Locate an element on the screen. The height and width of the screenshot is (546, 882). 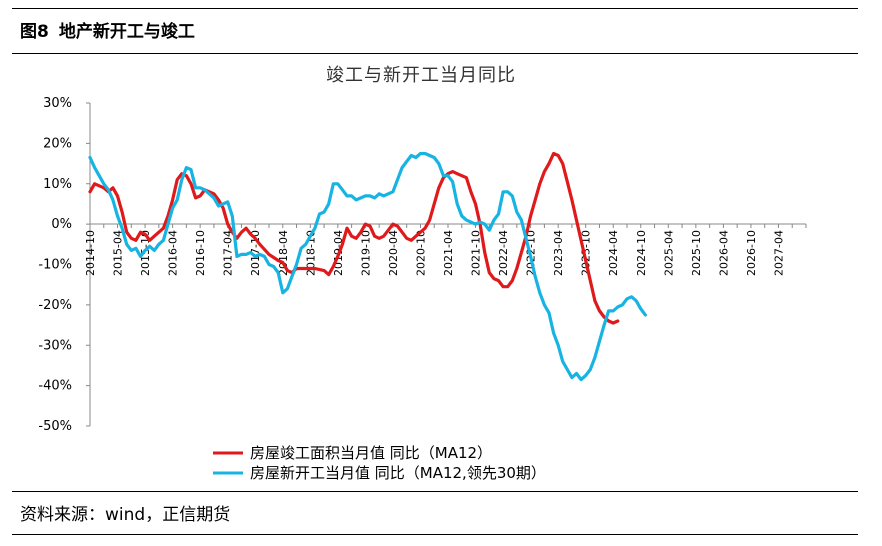
x-tick-label: 2020-10 is located at coordinates (420, 253).